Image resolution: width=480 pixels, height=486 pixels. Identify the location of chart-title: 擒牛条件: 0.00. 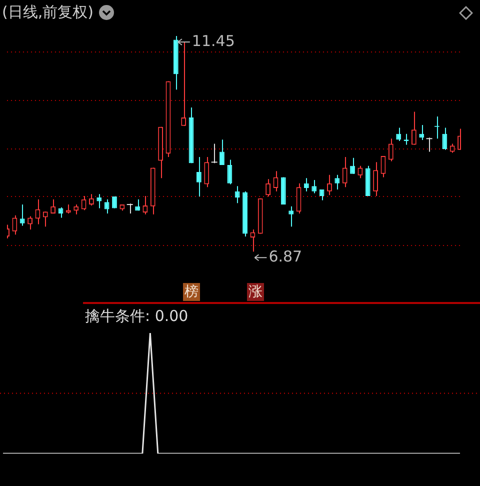
(136, 316).